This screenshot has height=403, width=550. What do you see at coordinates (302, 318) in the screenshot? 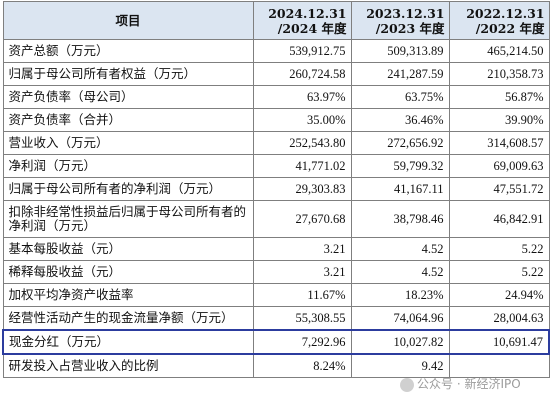
I see `cell-value: 55,308.55` at bounding box center [302, 318].